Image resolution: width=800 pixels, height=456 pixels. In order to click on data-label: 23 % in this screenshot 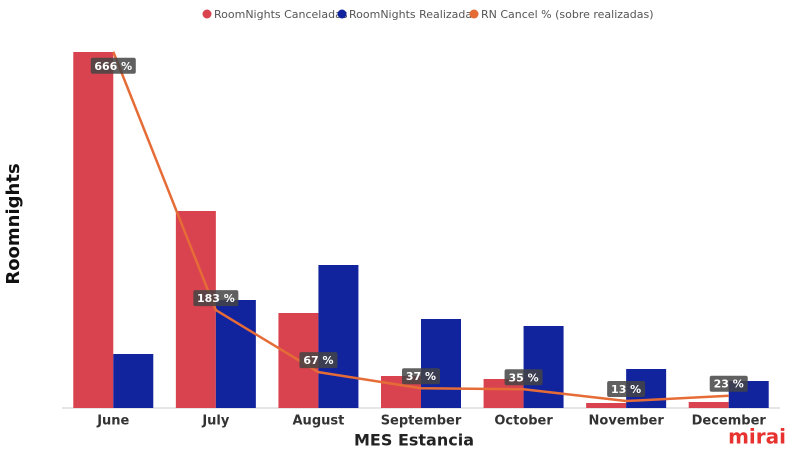, I will do `click(729, 384)`.